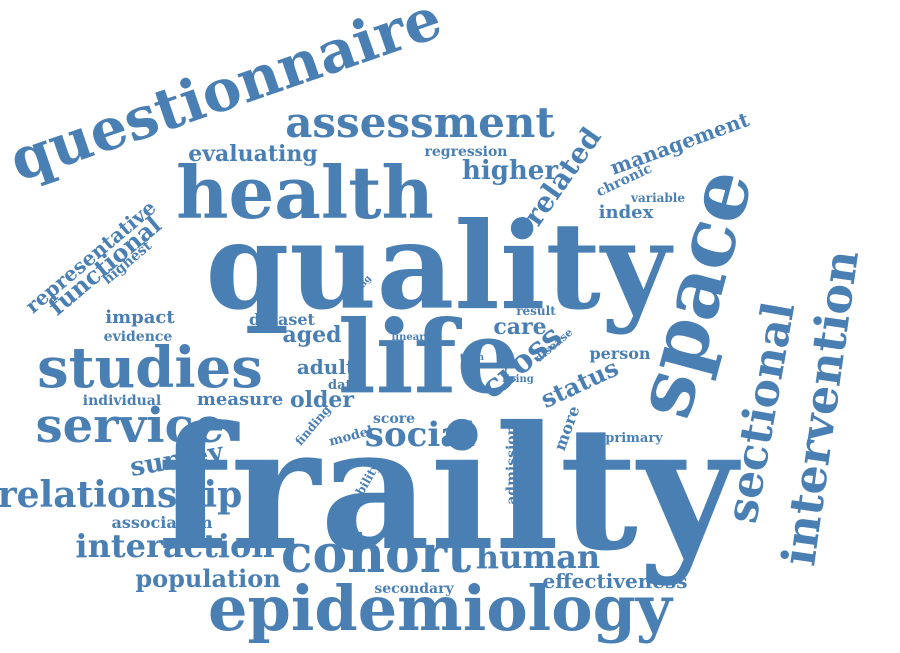 The width and height of the screenshot is (900, 653). Describe the element at coordinates (512, 465) in the screenshot. I see `word-admission: admission` at that location.